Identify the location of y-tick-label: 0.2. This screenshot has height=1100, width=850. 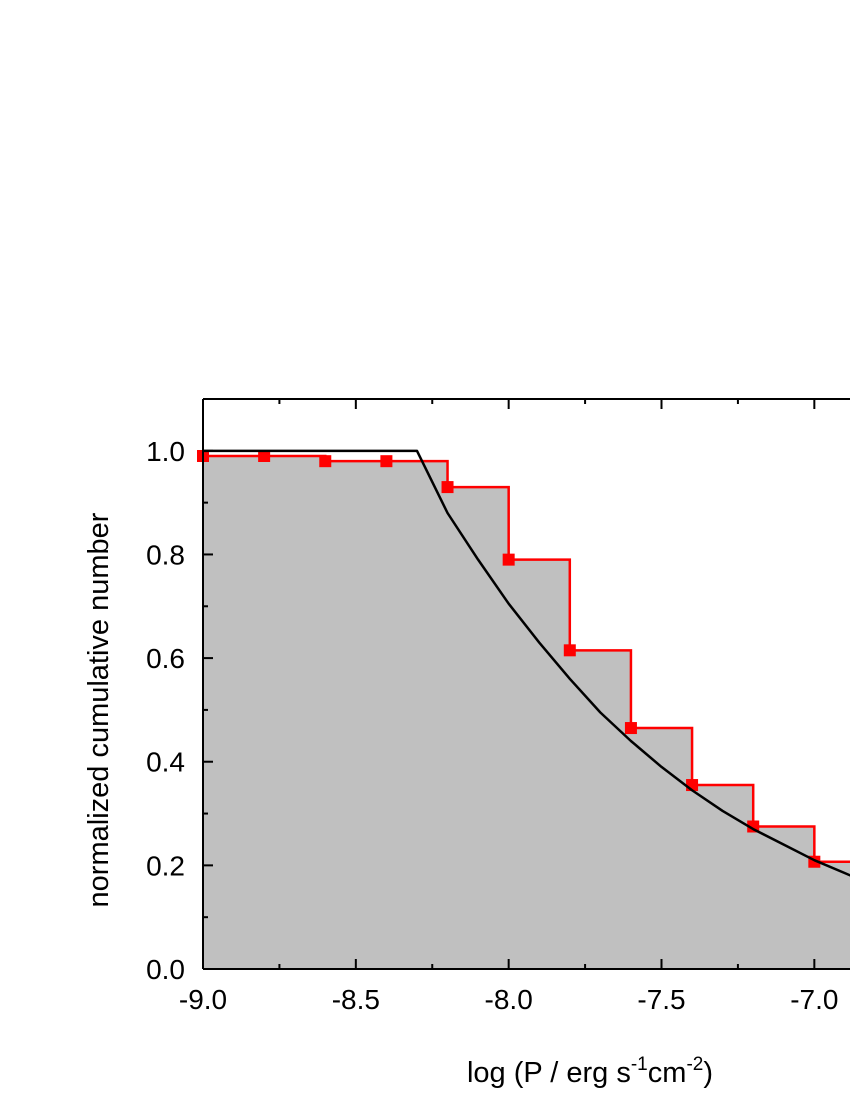
(165, 865).